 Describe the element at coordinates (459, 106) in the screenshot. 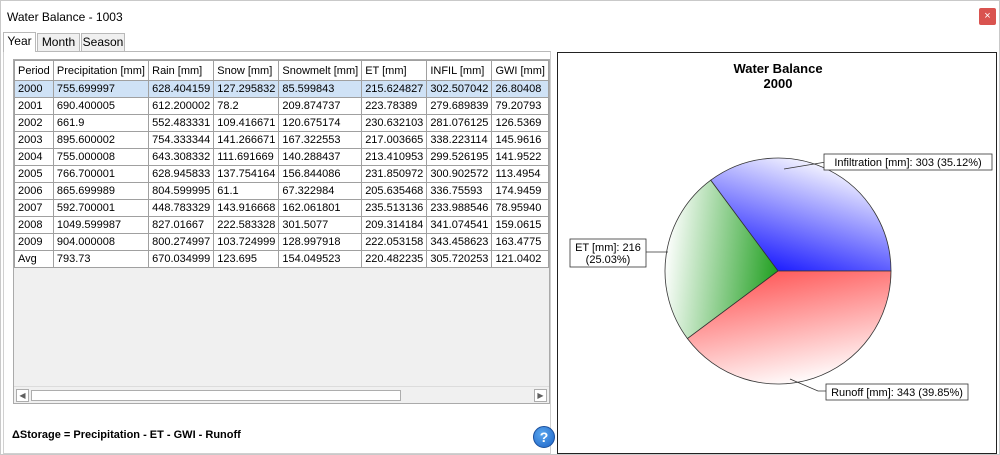

I see `table-cell: 279.689839` at that location.